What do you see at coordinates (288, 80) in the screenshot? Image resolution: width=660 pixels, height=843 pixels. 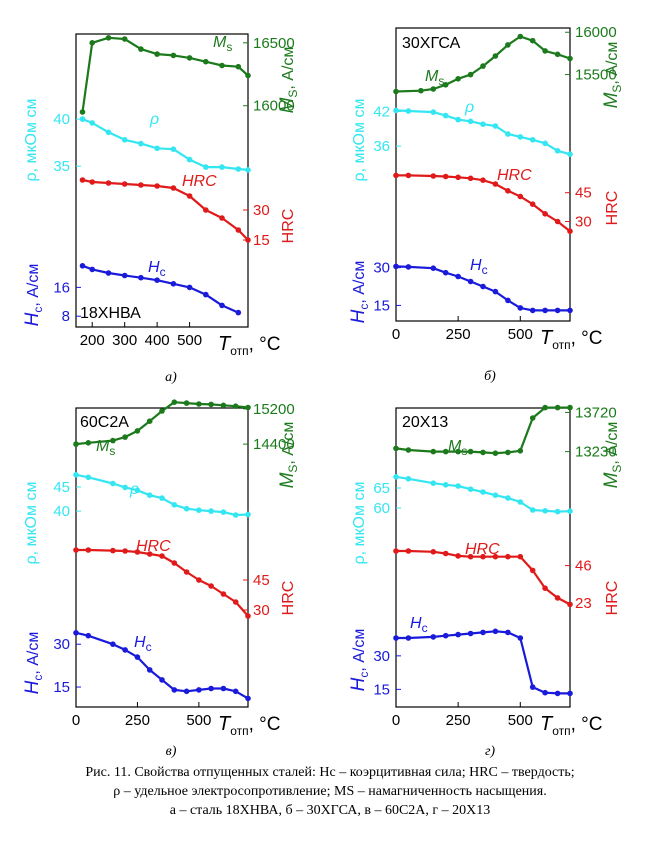 I see `panel-0-ms-axis-label: MS, А/см` at bounding box center [288, 80].